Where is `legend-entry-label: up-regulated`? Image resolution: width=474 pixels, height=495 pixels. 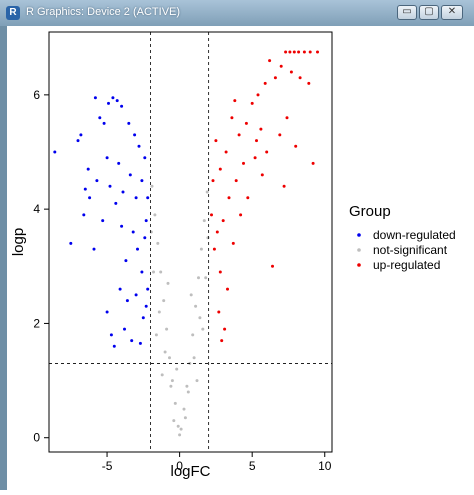 legend-entry-label: up-regulated is located at coordinates (406, 265).